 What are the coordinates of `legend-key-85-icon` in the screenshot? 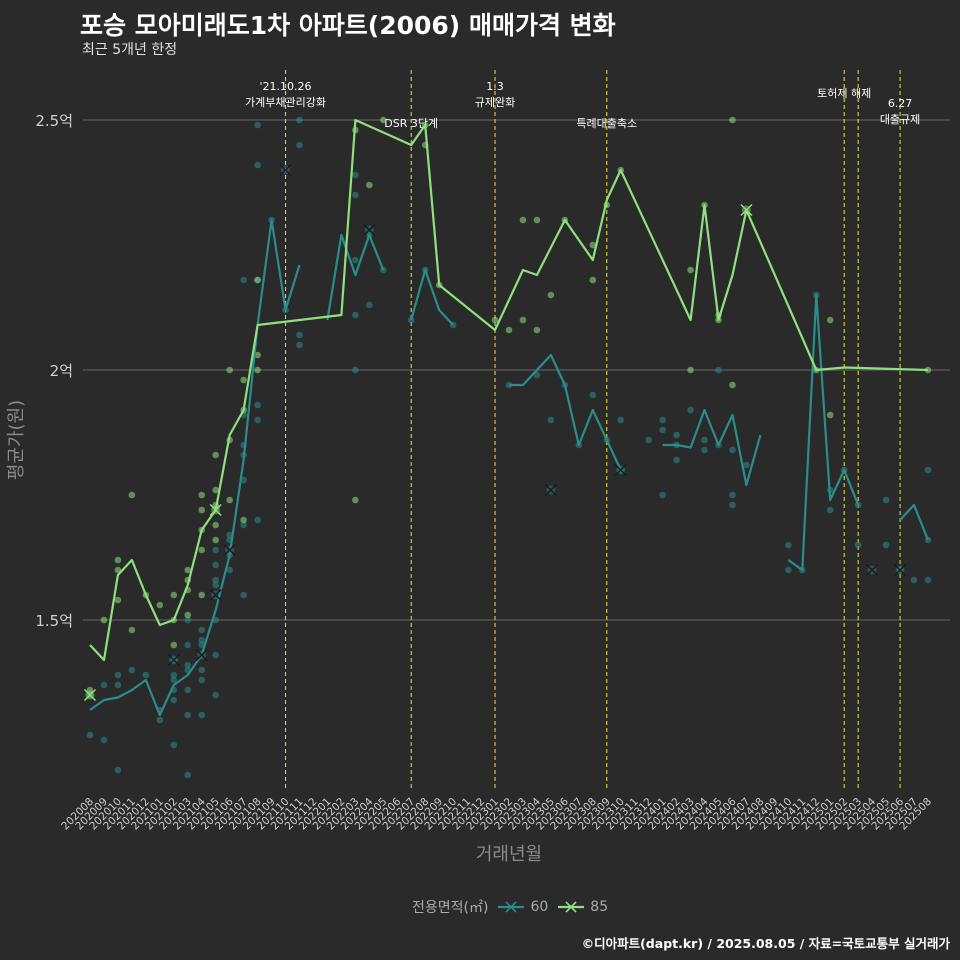 It's located at (571, 907).